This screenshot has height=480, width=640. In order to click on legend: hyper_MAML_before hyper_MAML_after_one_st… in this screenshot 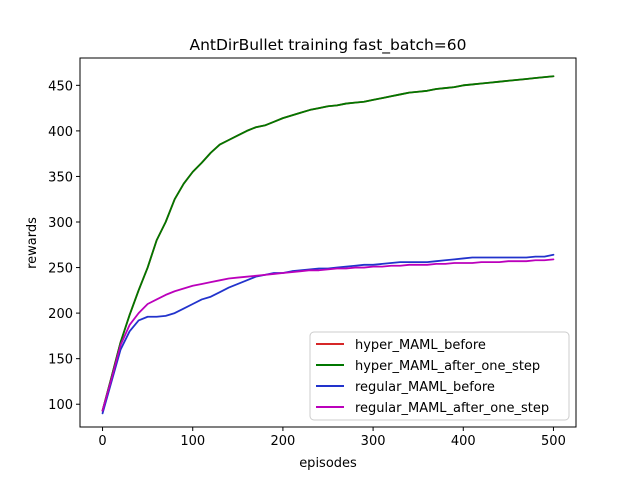, I will do `click(439, 376)`.